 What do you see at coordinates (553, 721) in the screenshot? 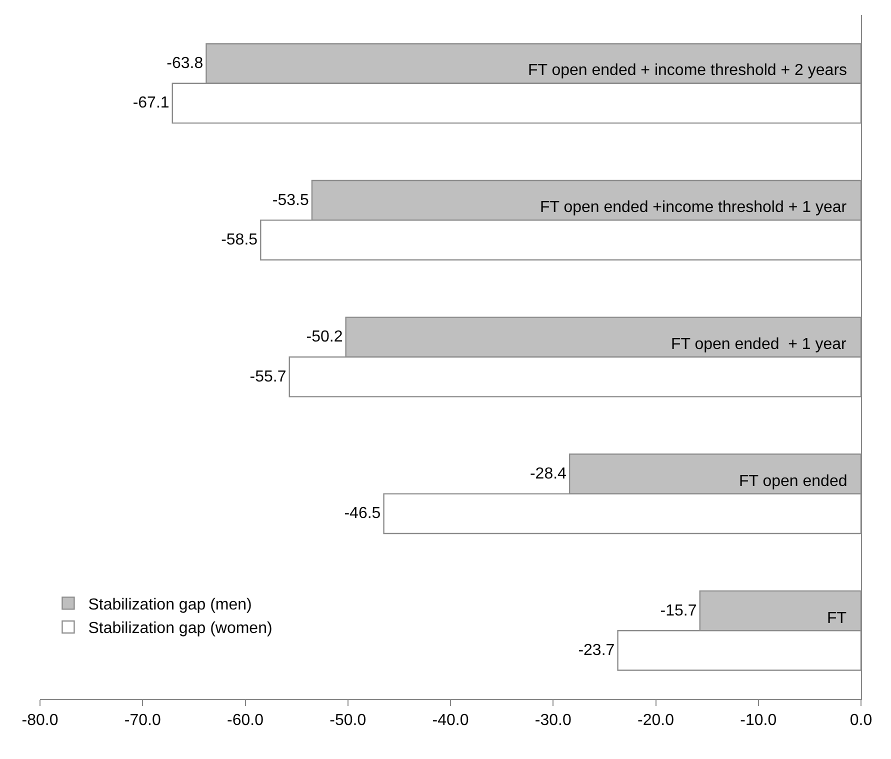
I see `x-tick-label: -30.0` at bounding box center [553, 721].